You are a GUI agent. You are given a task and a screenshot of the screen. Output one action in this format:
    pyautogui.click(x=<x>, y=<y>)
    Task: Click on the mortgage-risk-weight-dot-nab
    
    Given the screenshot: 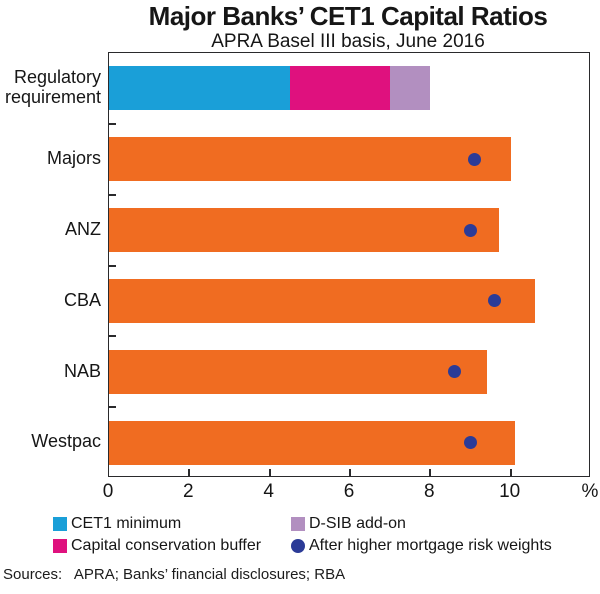 What is the action you would take?
    pyautogui.click(x=454, y=372)
    